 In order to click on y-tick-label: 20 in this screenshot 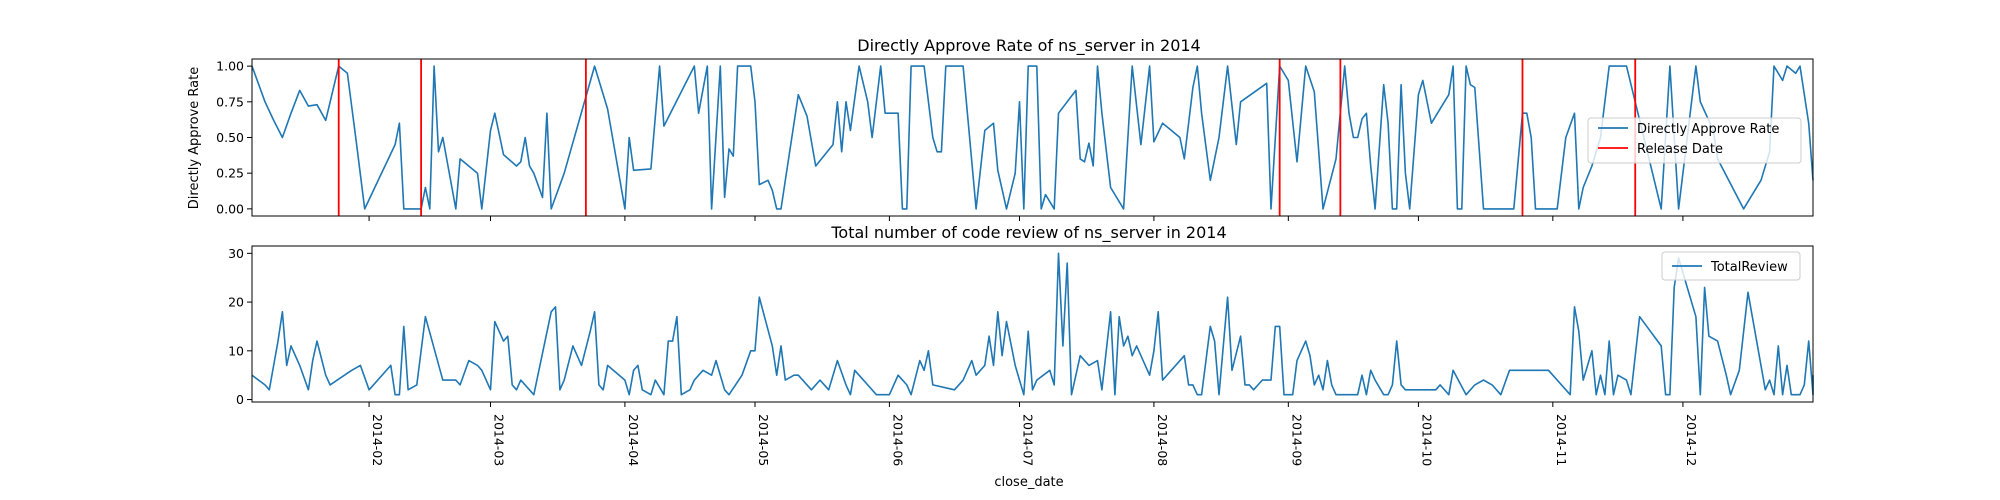, I will do `click(236, 302)`.